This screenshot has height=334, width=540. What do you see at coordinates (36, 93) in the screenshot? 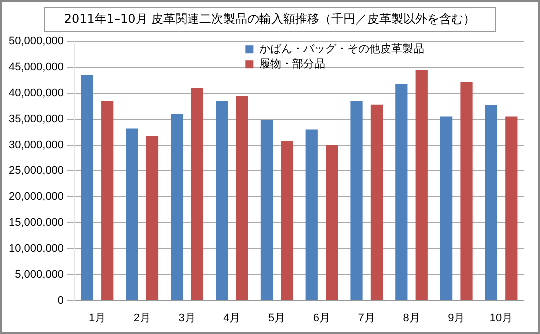
I see `y-tick-label: 40,000,000` at bounding box center [36, 93].